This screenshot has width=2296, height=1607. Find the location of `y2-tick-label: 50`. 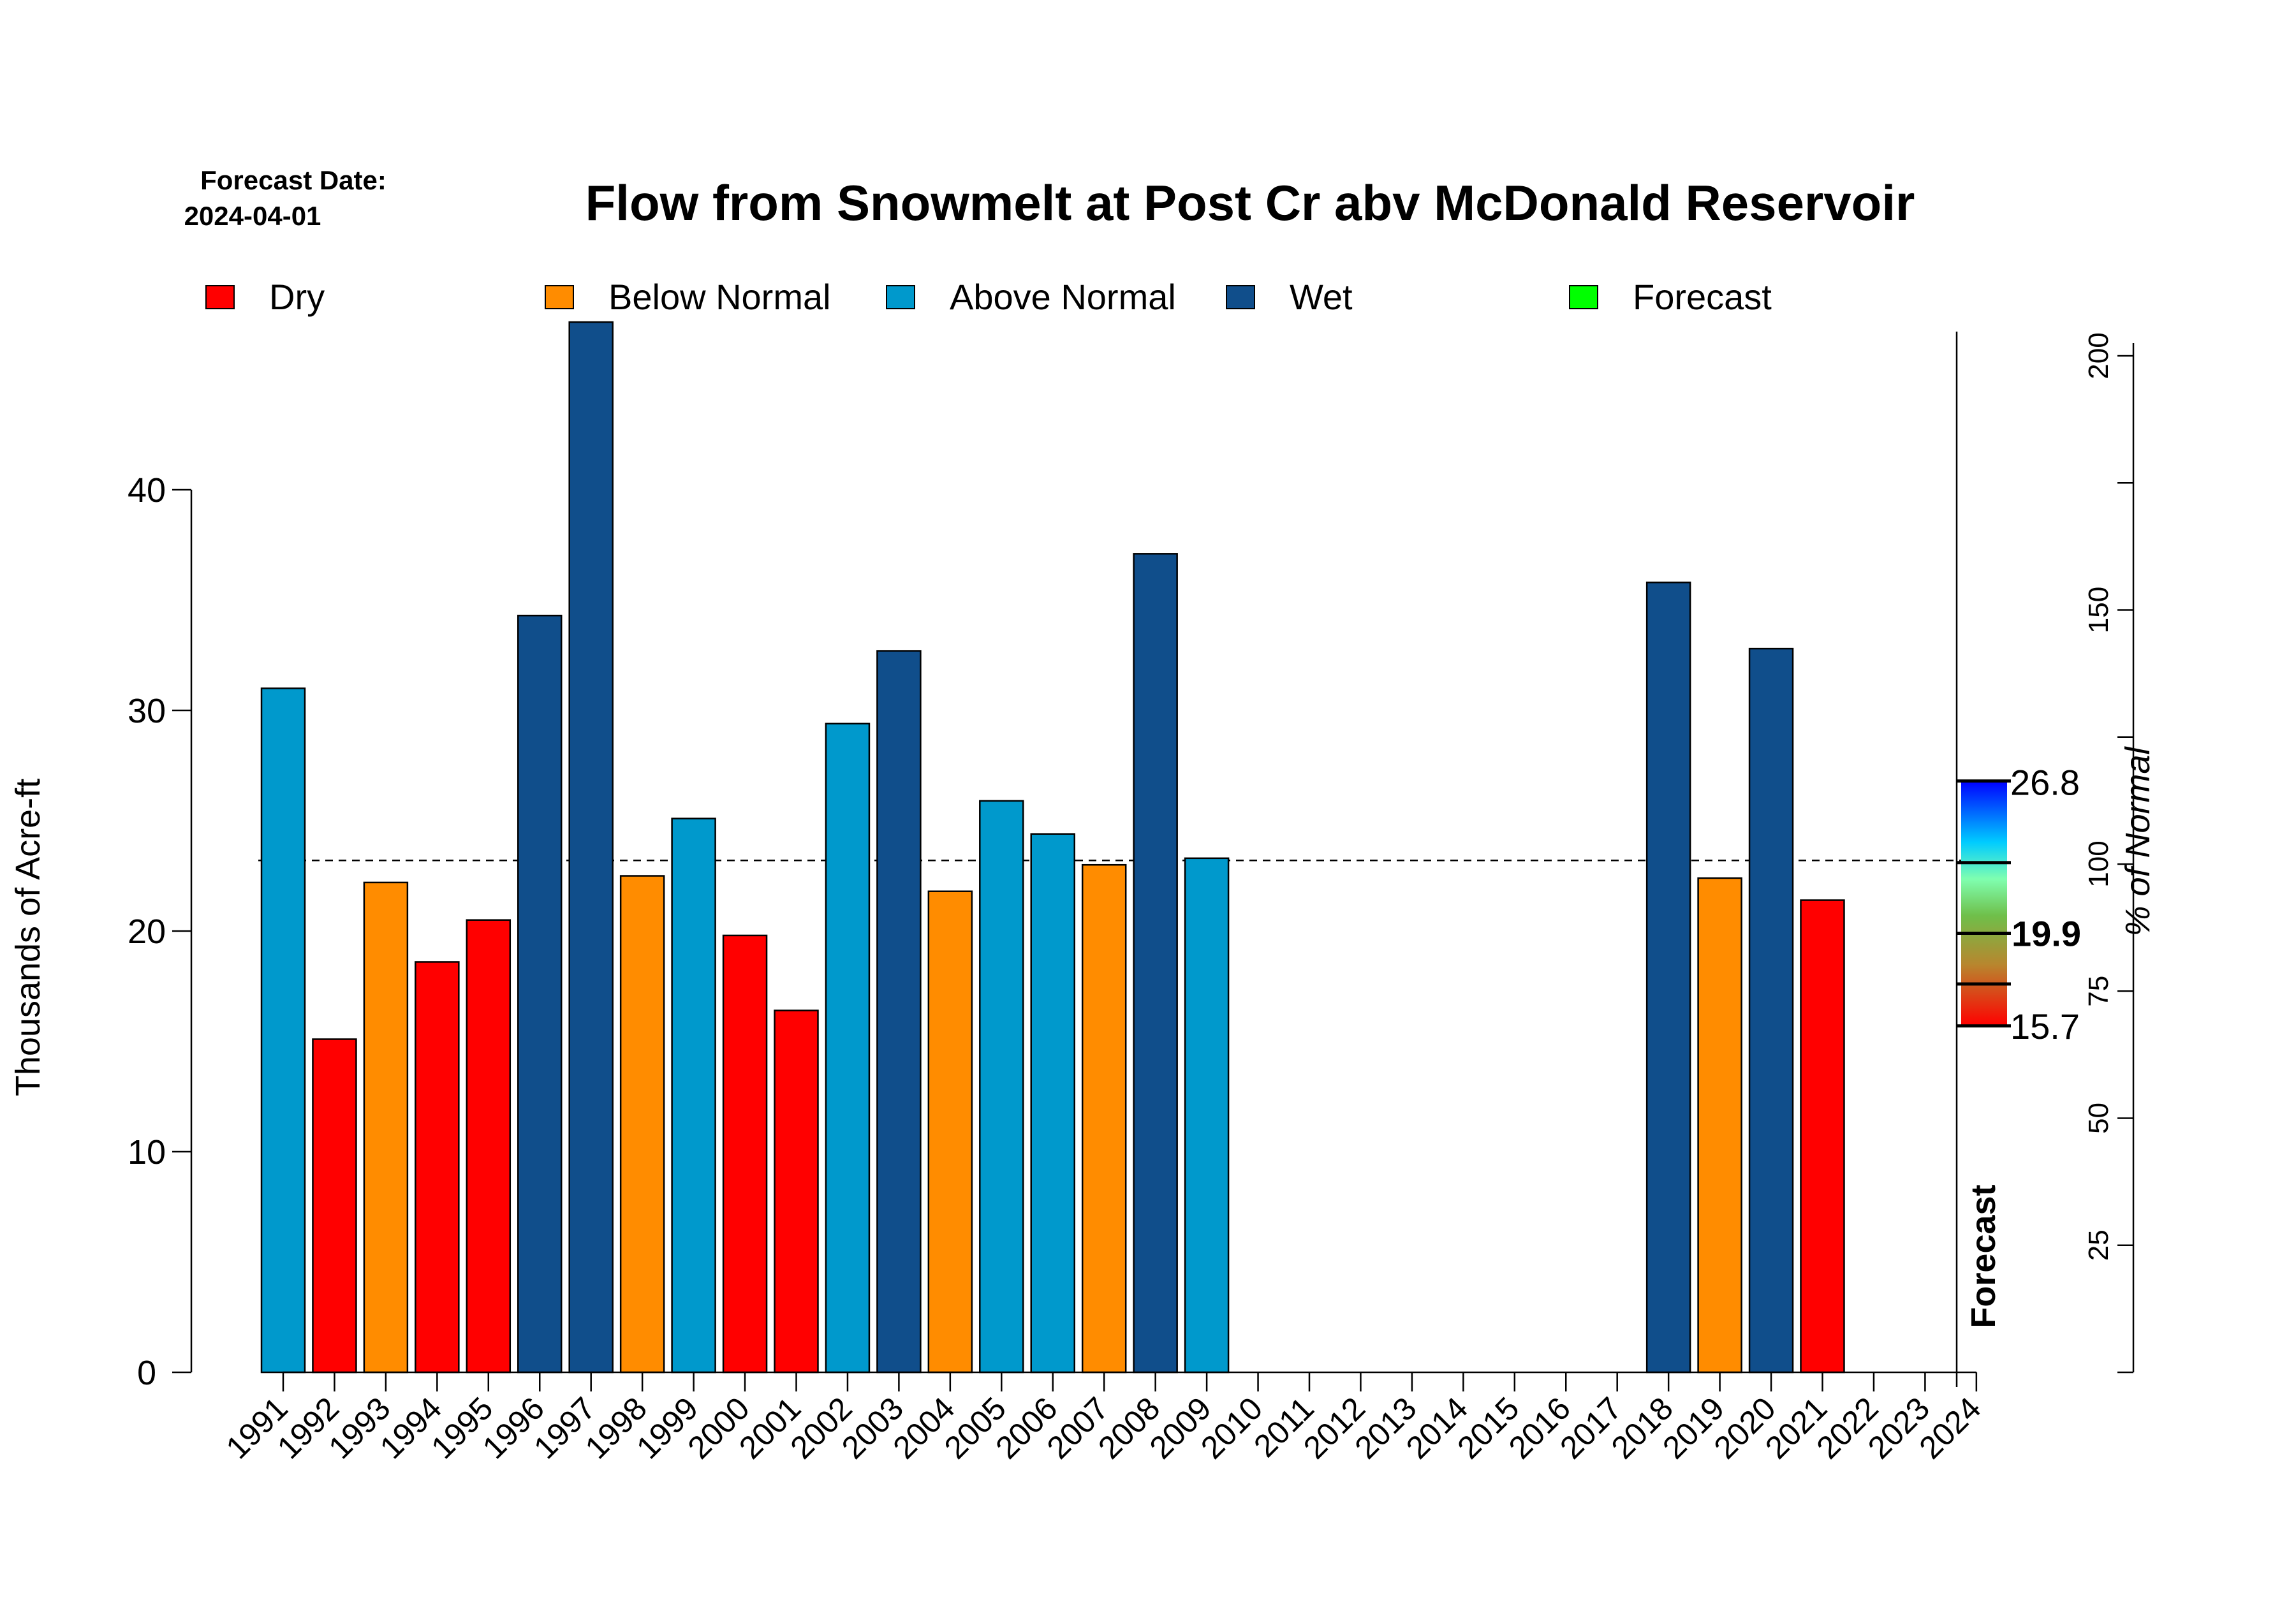

y2-tick-label: 50 is located at coordinates (2098, 1118).